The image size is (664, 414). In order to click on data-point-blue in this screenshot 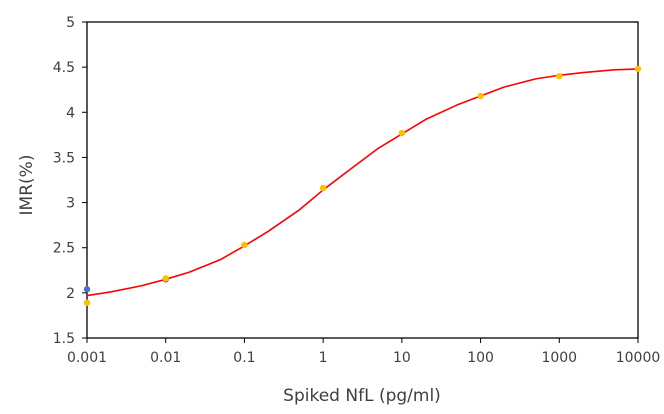, I will do `click(87, 289)`.